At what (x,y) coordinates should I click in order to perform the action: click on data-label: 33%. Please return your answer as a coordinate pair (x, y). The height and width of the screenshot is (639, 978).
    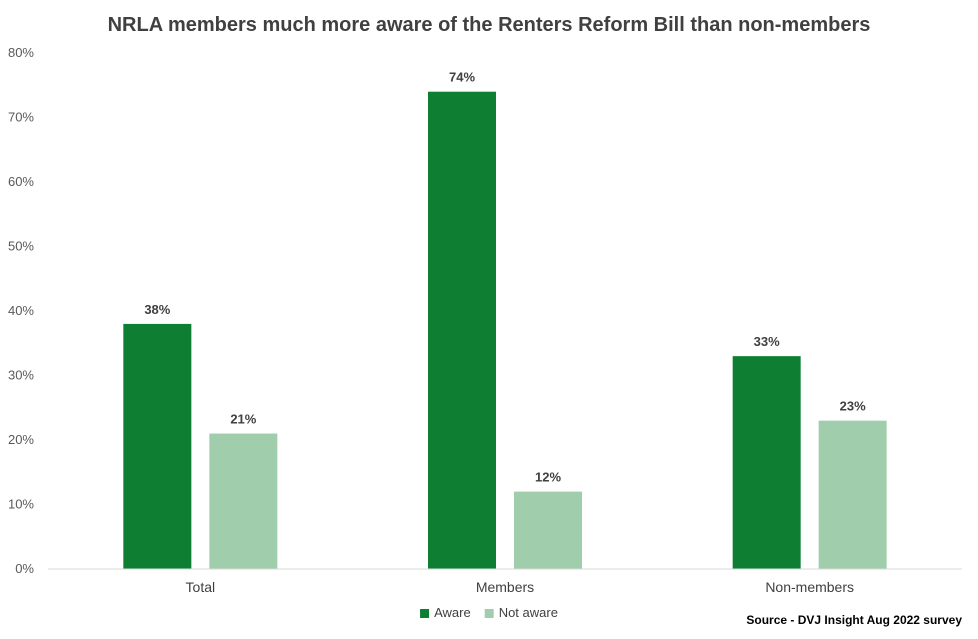
    Looking at the image, I should click on (767, 341).